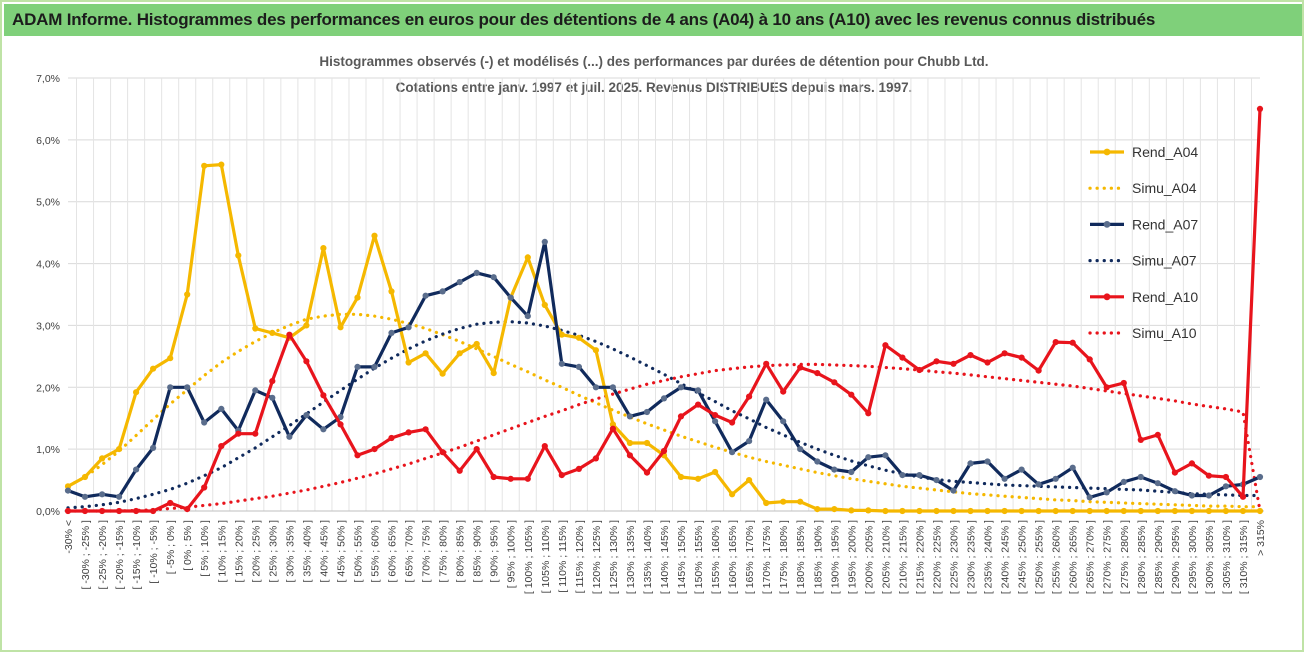 The image size is (1304, 654). Describe the element at coordinates (48, 141) in the screenshot. I see `y-tick-label: 6,0%` at that location.